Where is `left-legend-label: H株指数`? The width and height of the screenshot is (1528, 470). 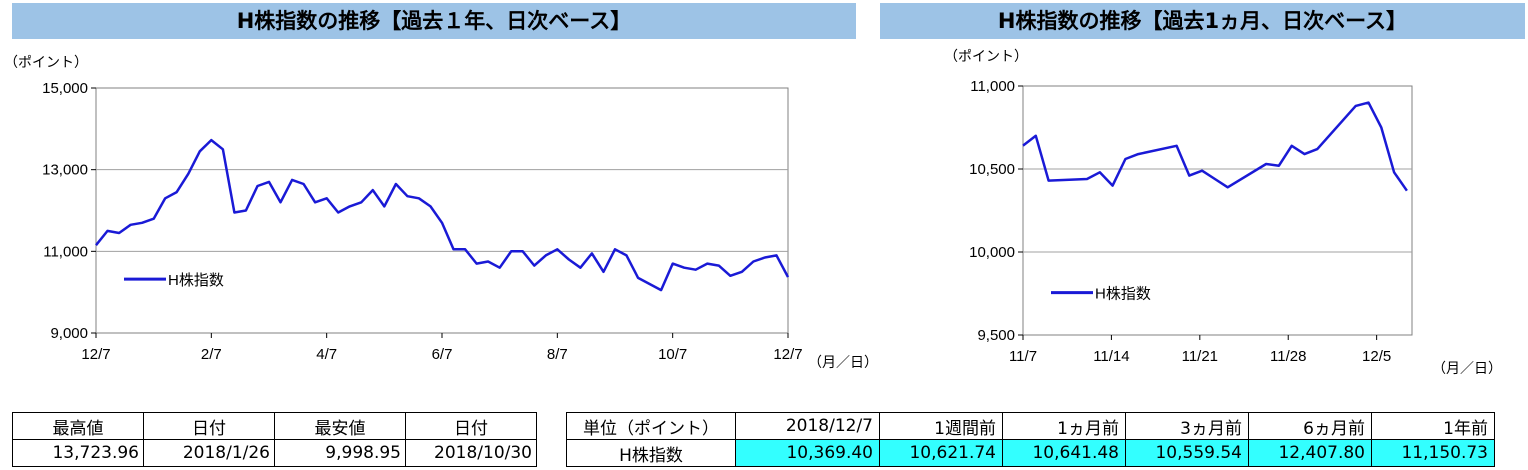
left-legend-label: H株指数 is located at coordinates (196, 280).